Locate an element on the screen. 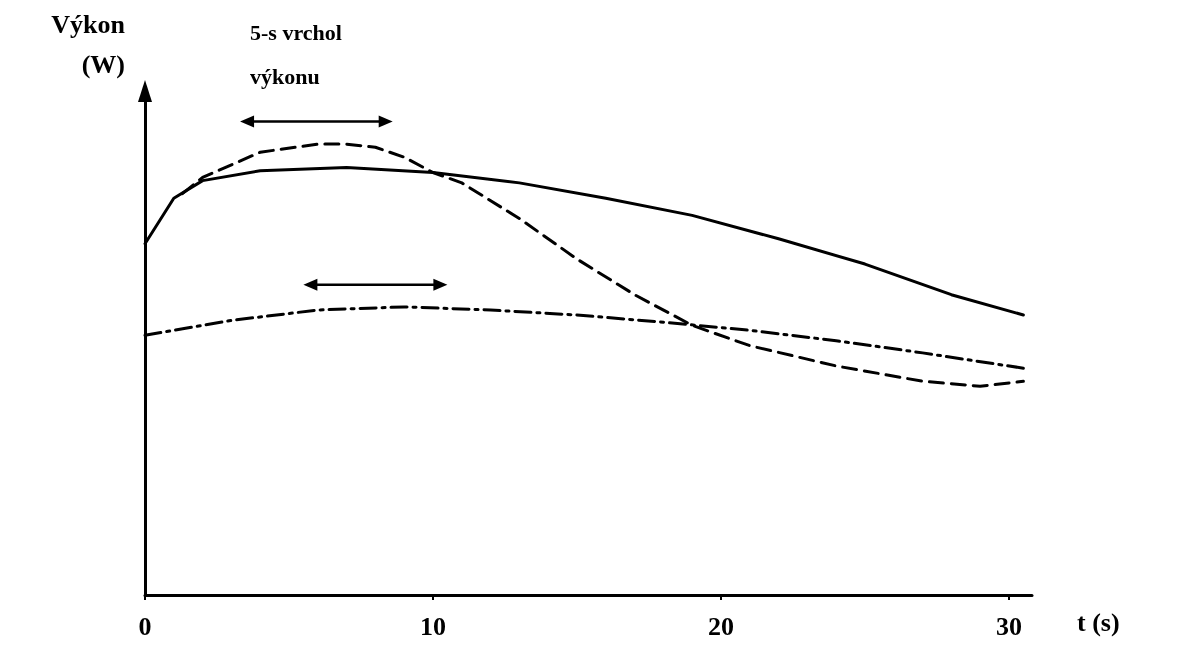 This screenshot has width=1200, height=655. x-tick-label: 20 is located at coordinates (720, 626).